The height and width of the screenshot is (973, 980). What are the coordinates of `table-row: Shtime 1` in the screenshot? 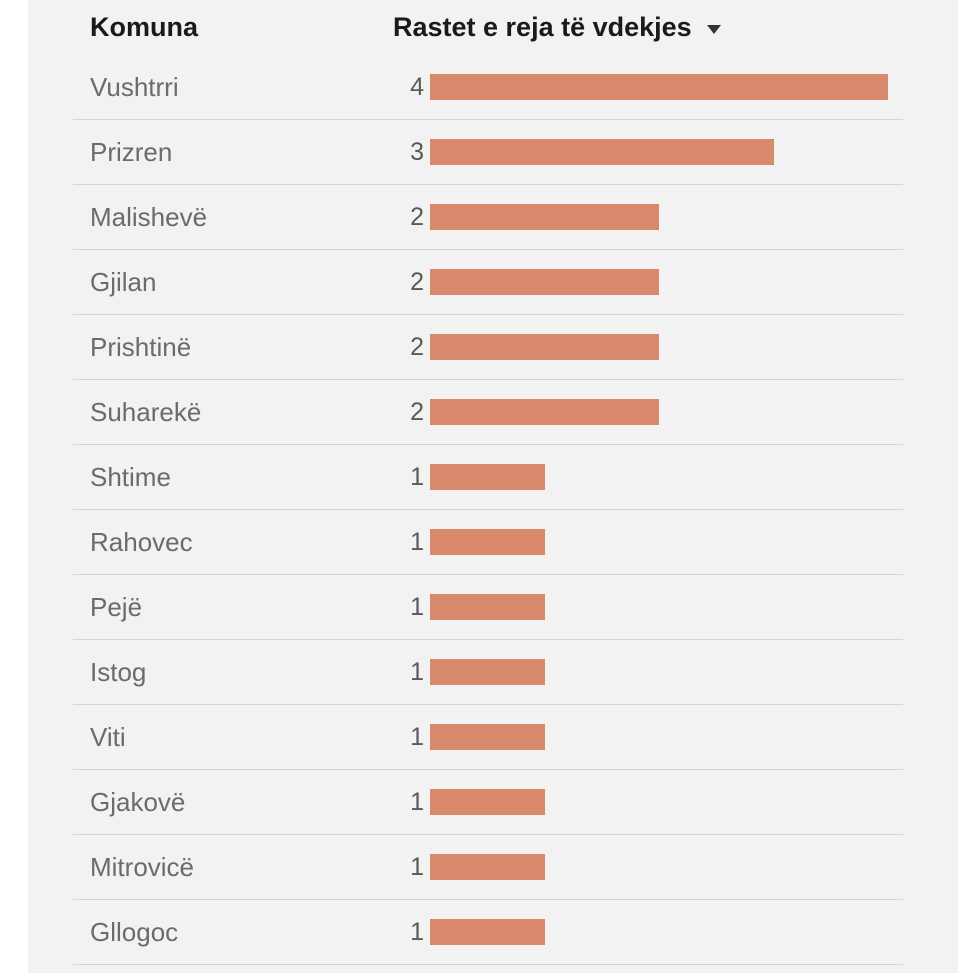 It's located at (488, 477).